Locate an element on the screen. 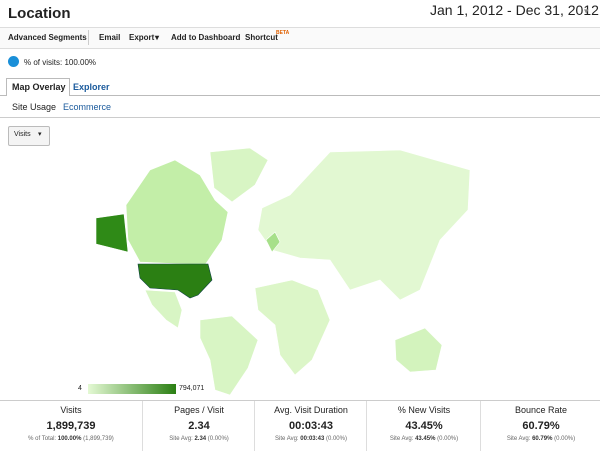  comparison-change: (1,899,739) is located at coordinates (98, 439).